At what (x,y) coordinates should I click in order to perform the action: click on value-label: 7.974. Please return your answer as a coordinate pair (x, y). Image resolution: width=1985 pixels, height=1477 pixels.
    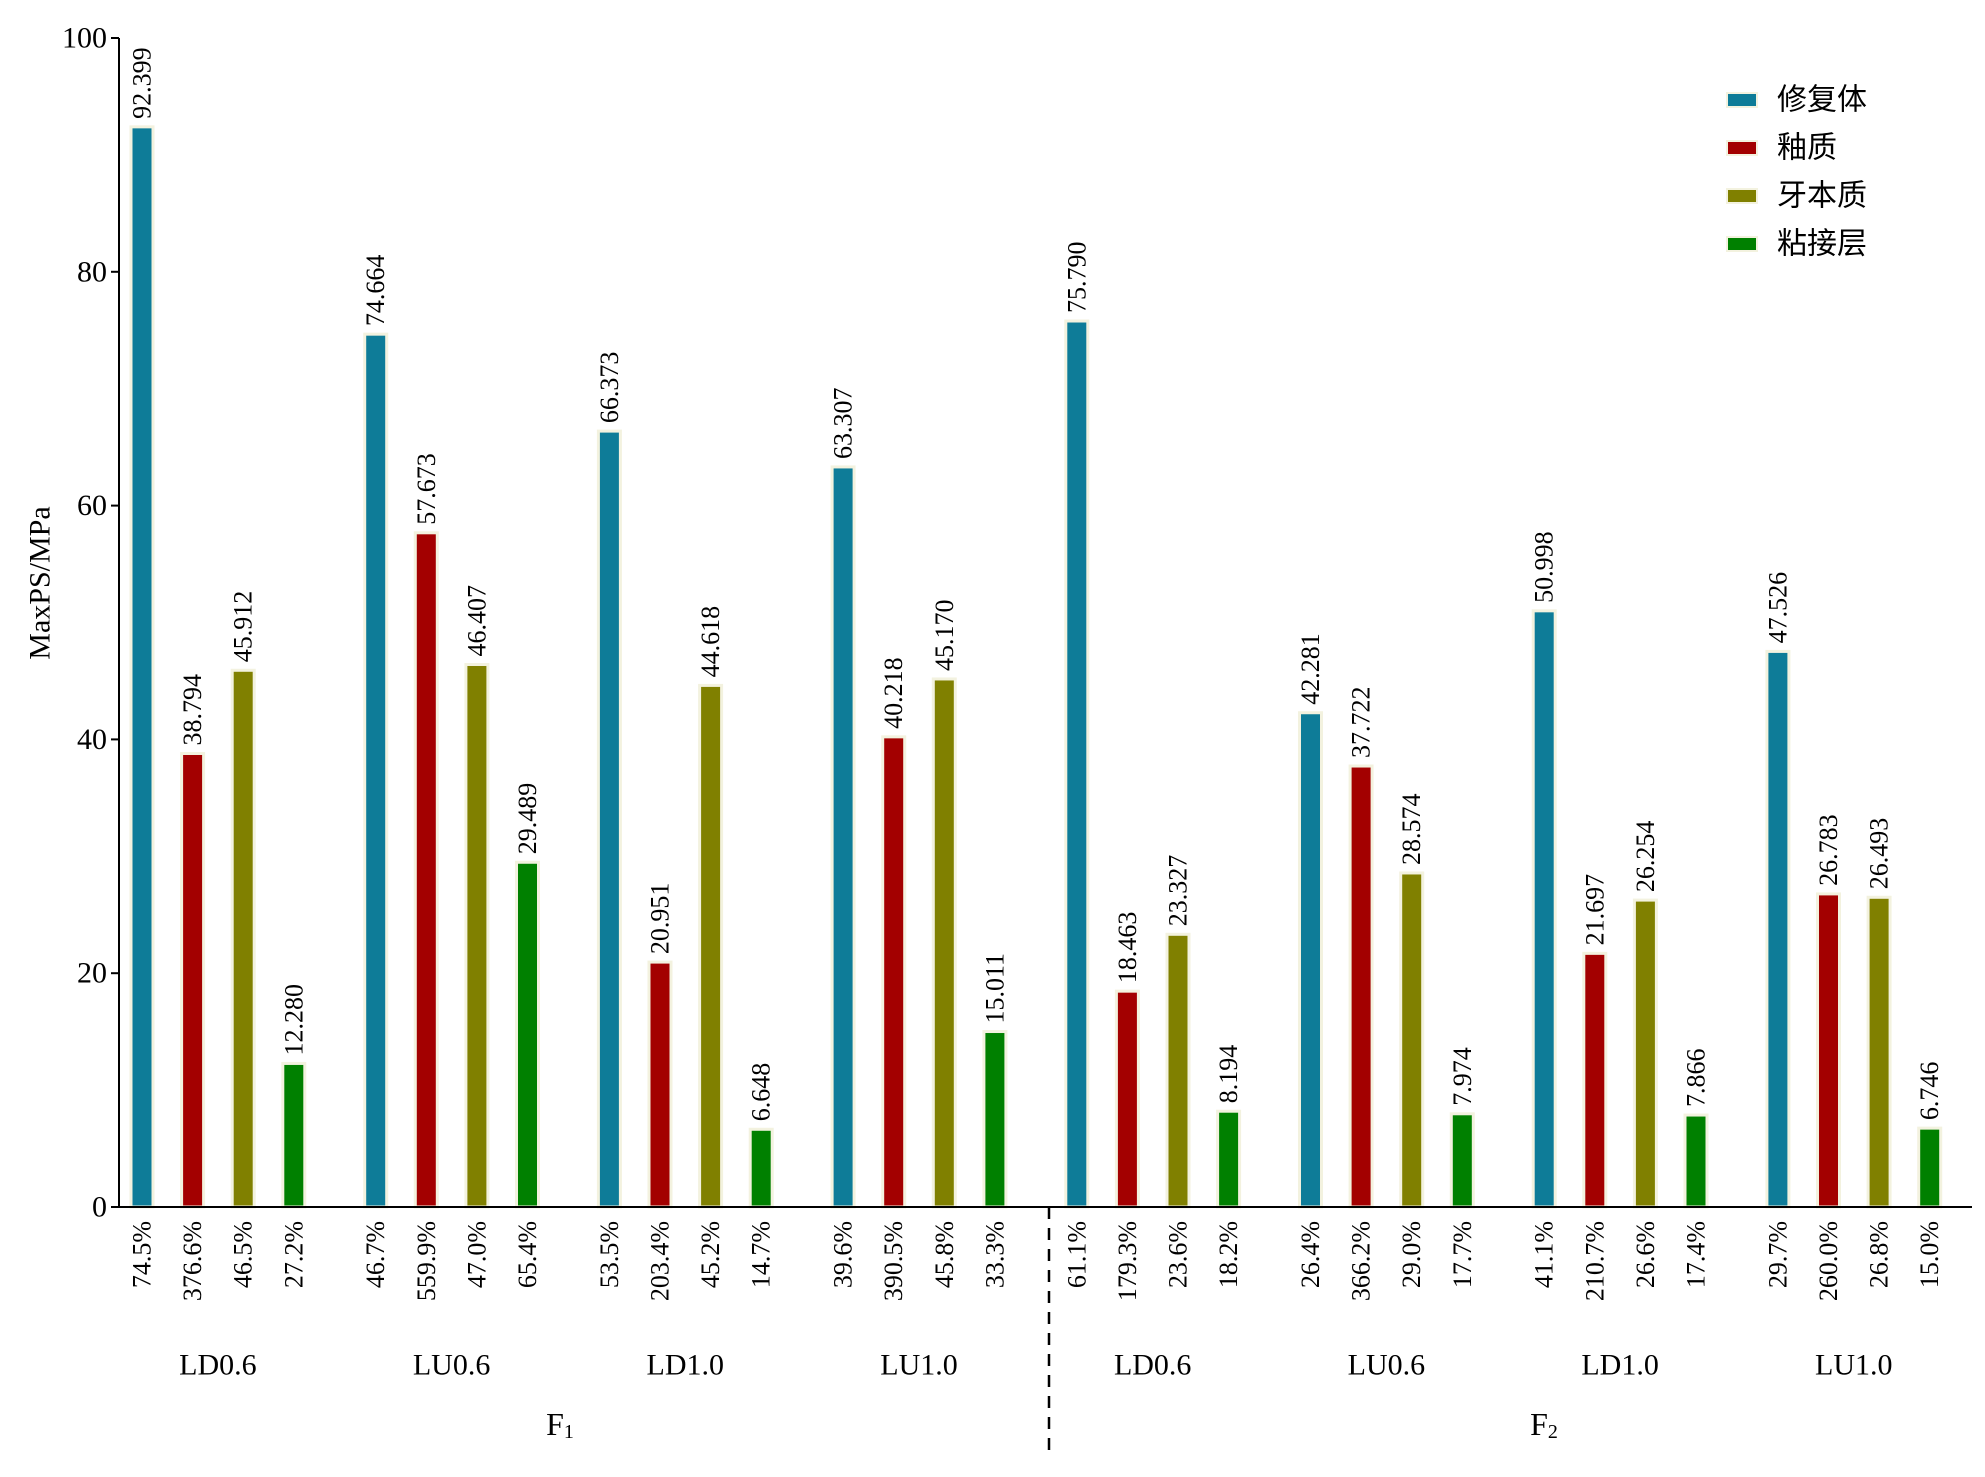
    Looking at the image, I should click on (1462, 1076).